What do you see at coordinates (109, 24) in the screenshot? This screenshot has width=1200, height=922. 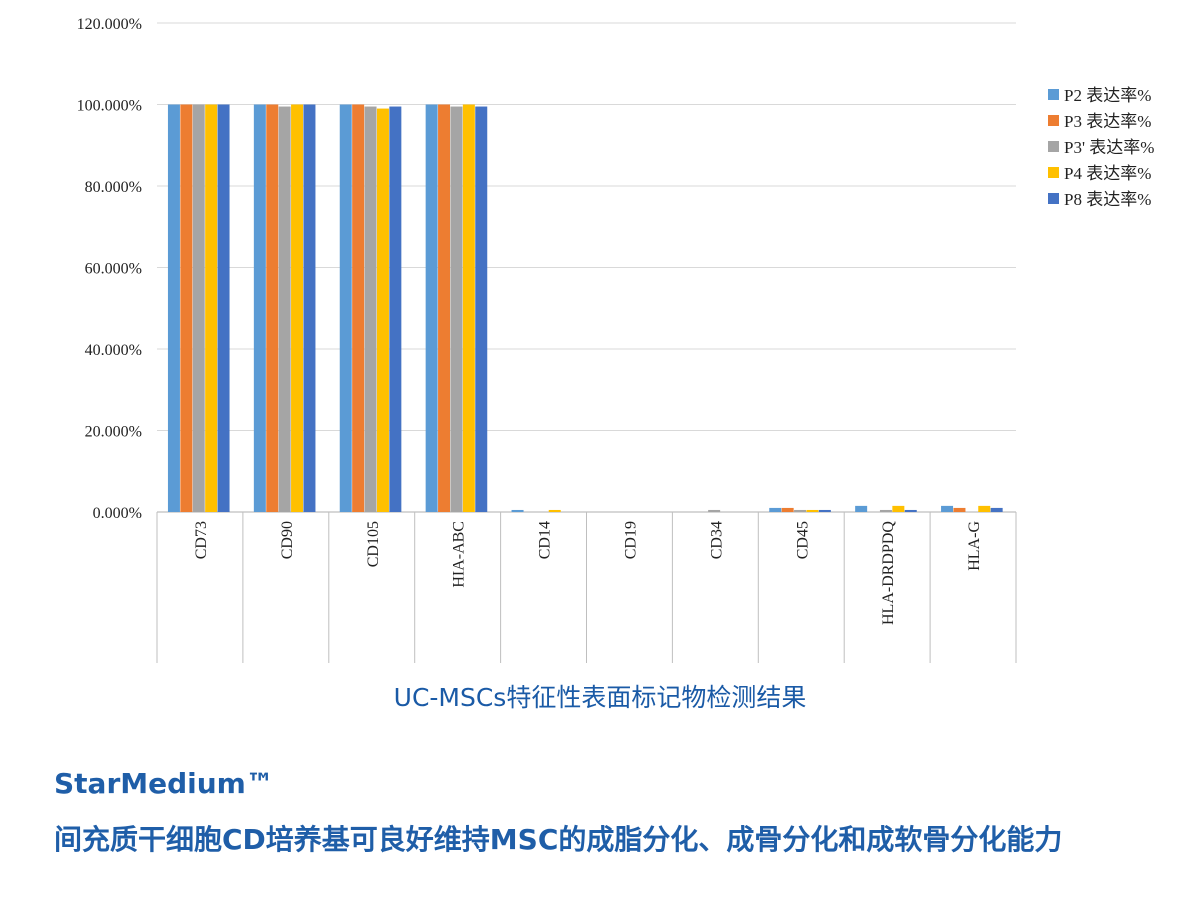 I see `y-tick-label: 120.000%` at bounding box center [109, 24].